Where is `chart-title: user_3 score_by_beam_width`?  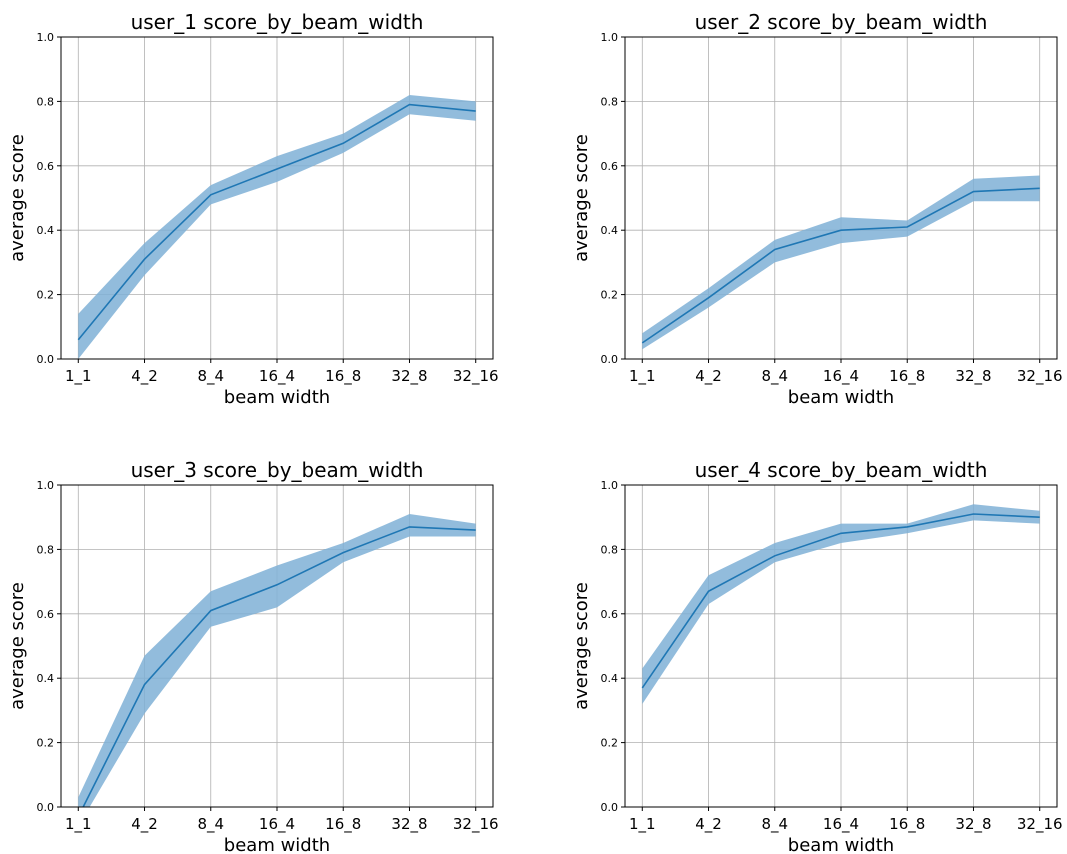 chart-title: user_3 score_by_beam_width is located at coordinates (277, 470).